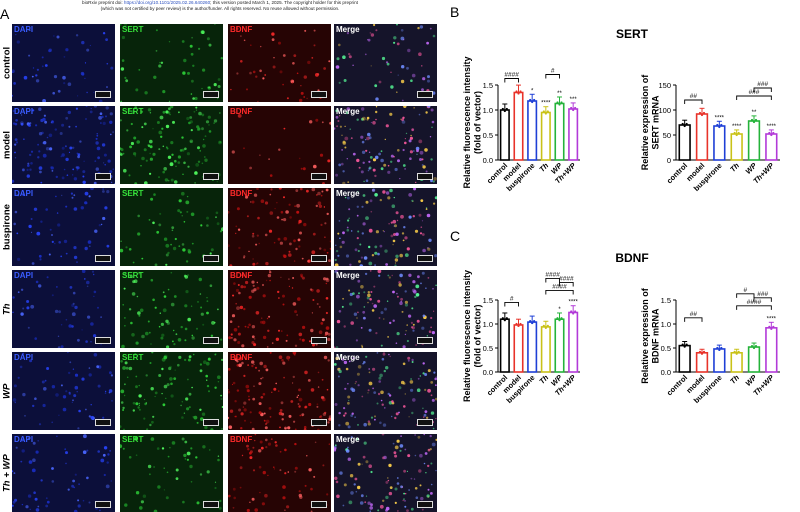 The height and width of the screenshot is (512, 800). Describe the element at coordinates (454, 12) in the screenshot. I see `panel-b-letter: B` at that location.